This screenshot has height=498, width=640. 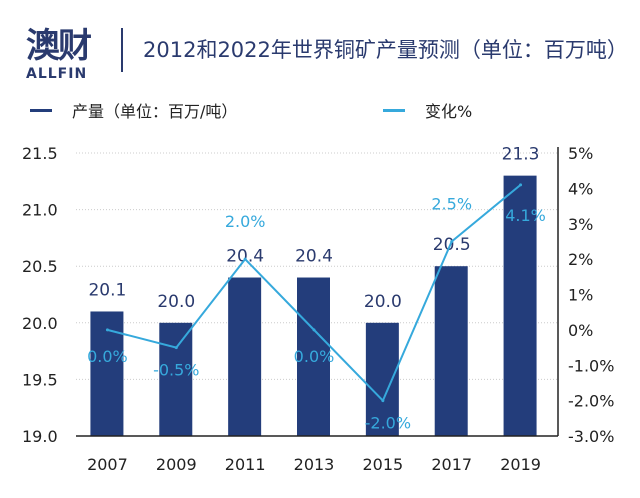 I want to click on right-tick-label: 3%, so click(x=580, y=224).